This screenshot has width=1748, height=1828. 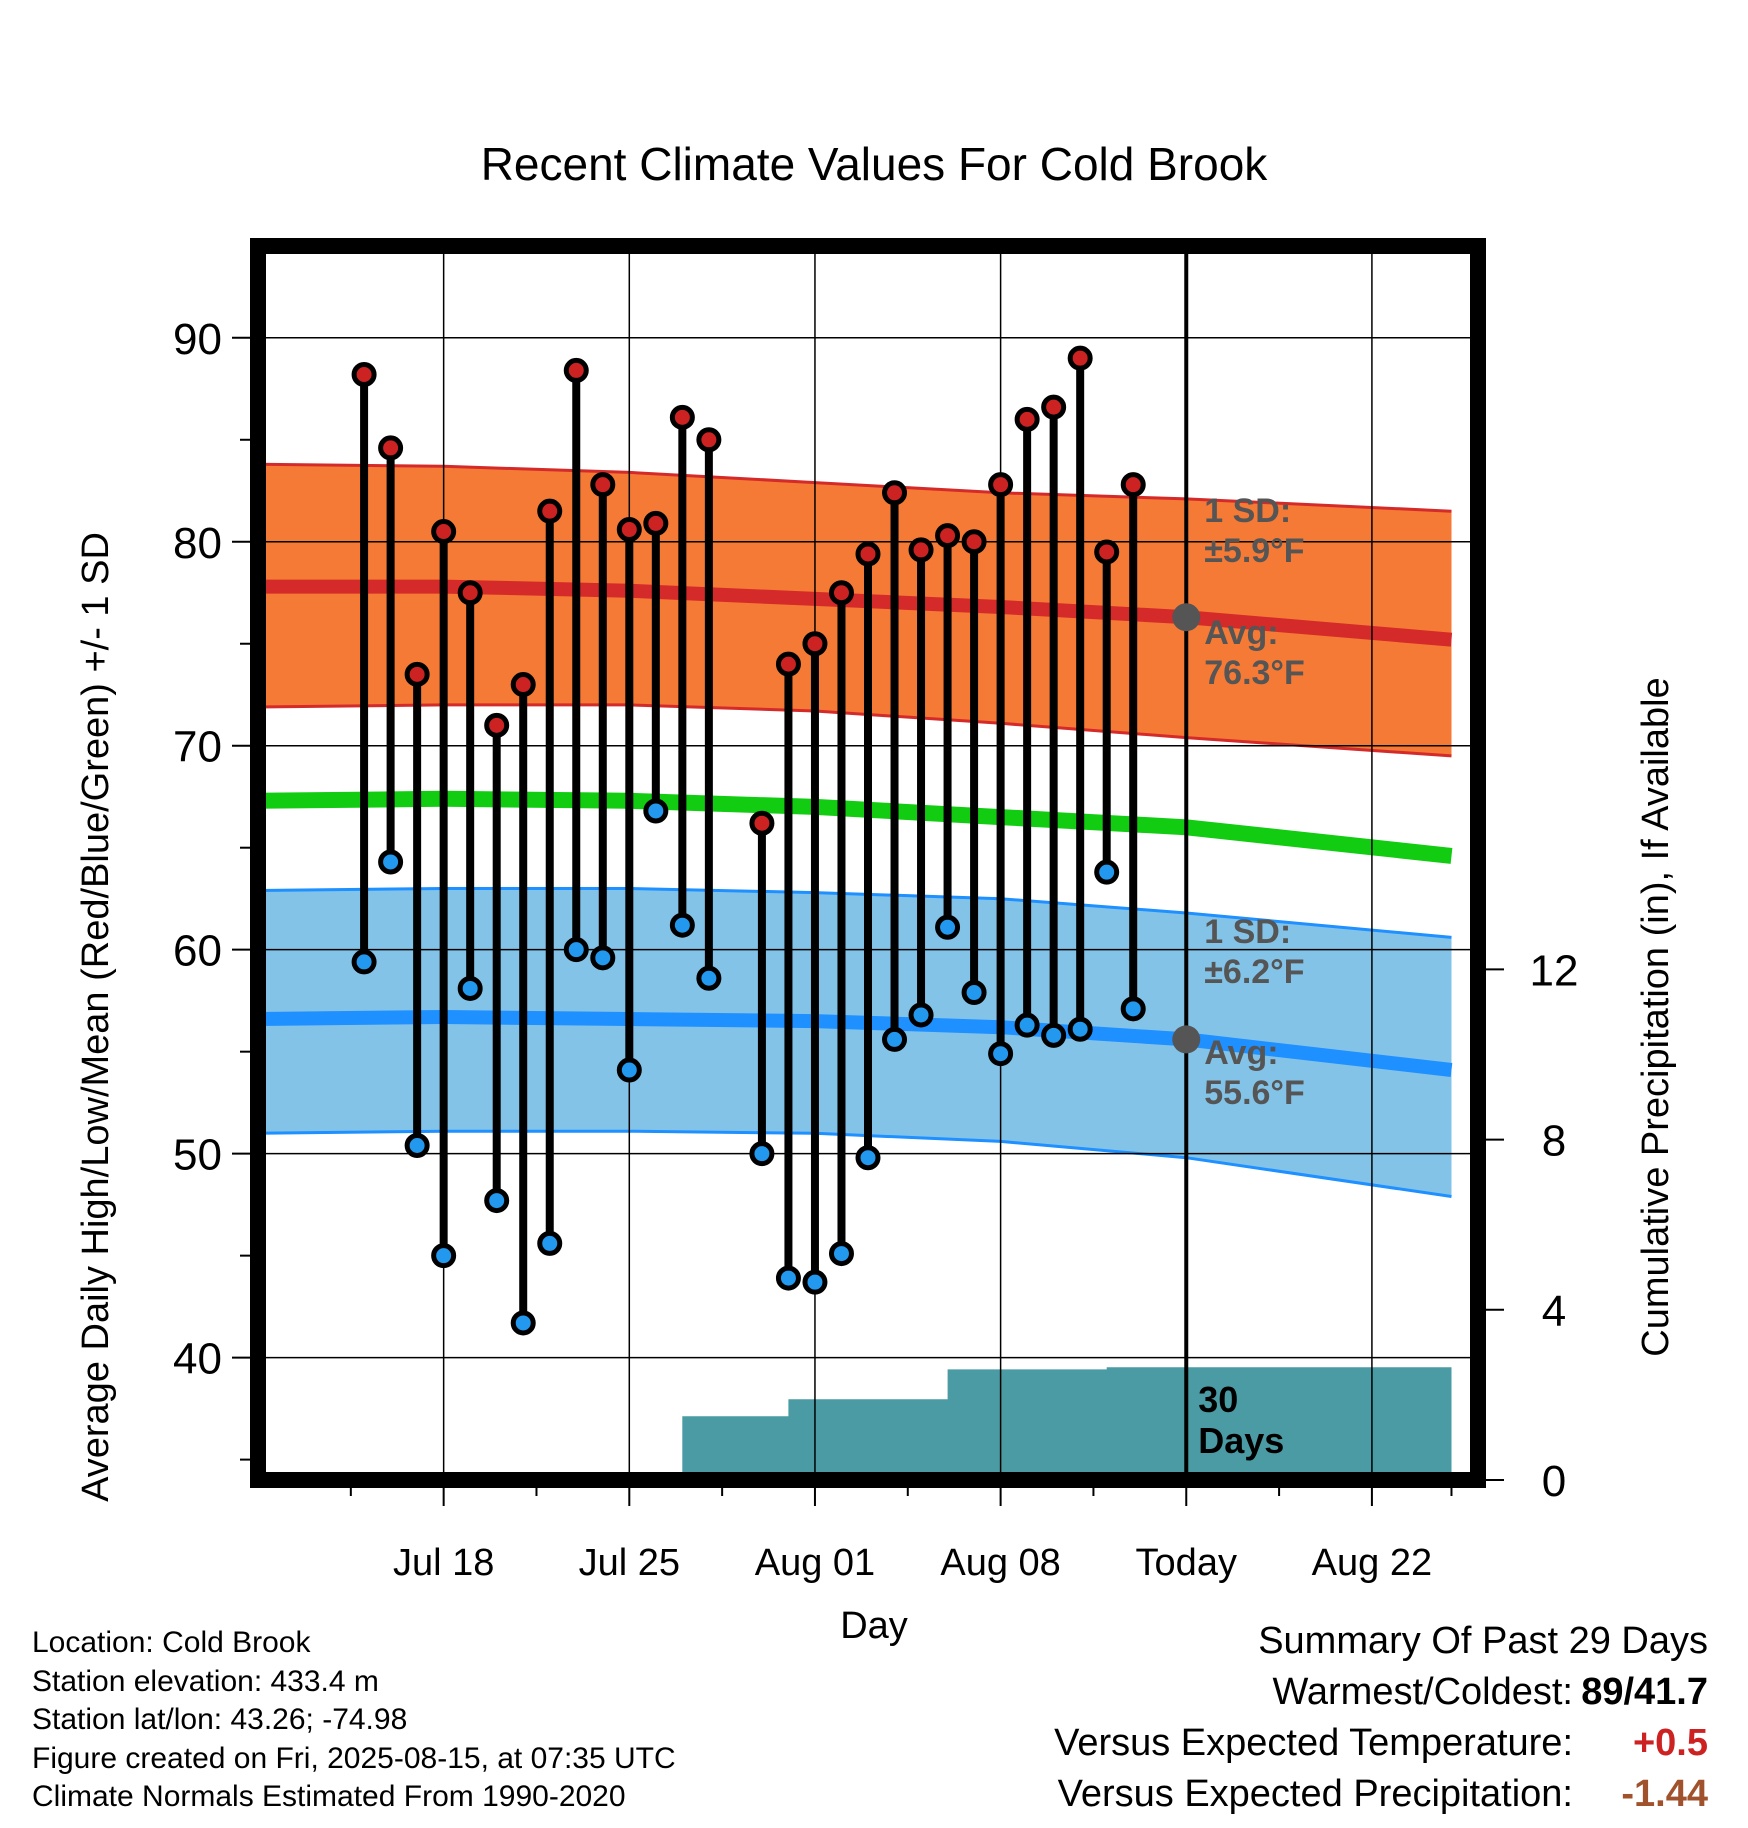 What do you see at coordinates (1218, 1399) in the screenshot?
I see `window-days-number: 30` at bounding box center [1218, 1399].